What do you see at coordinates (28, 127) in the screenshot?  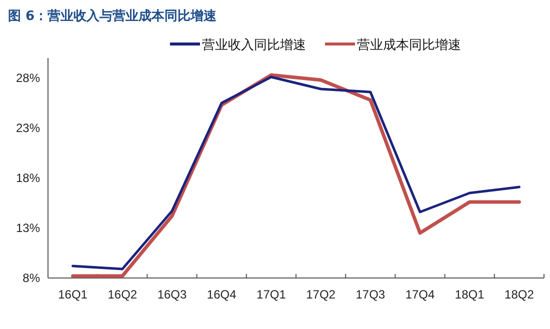 I see `y-tick-label: 23%` at bounding box center [28, 127].